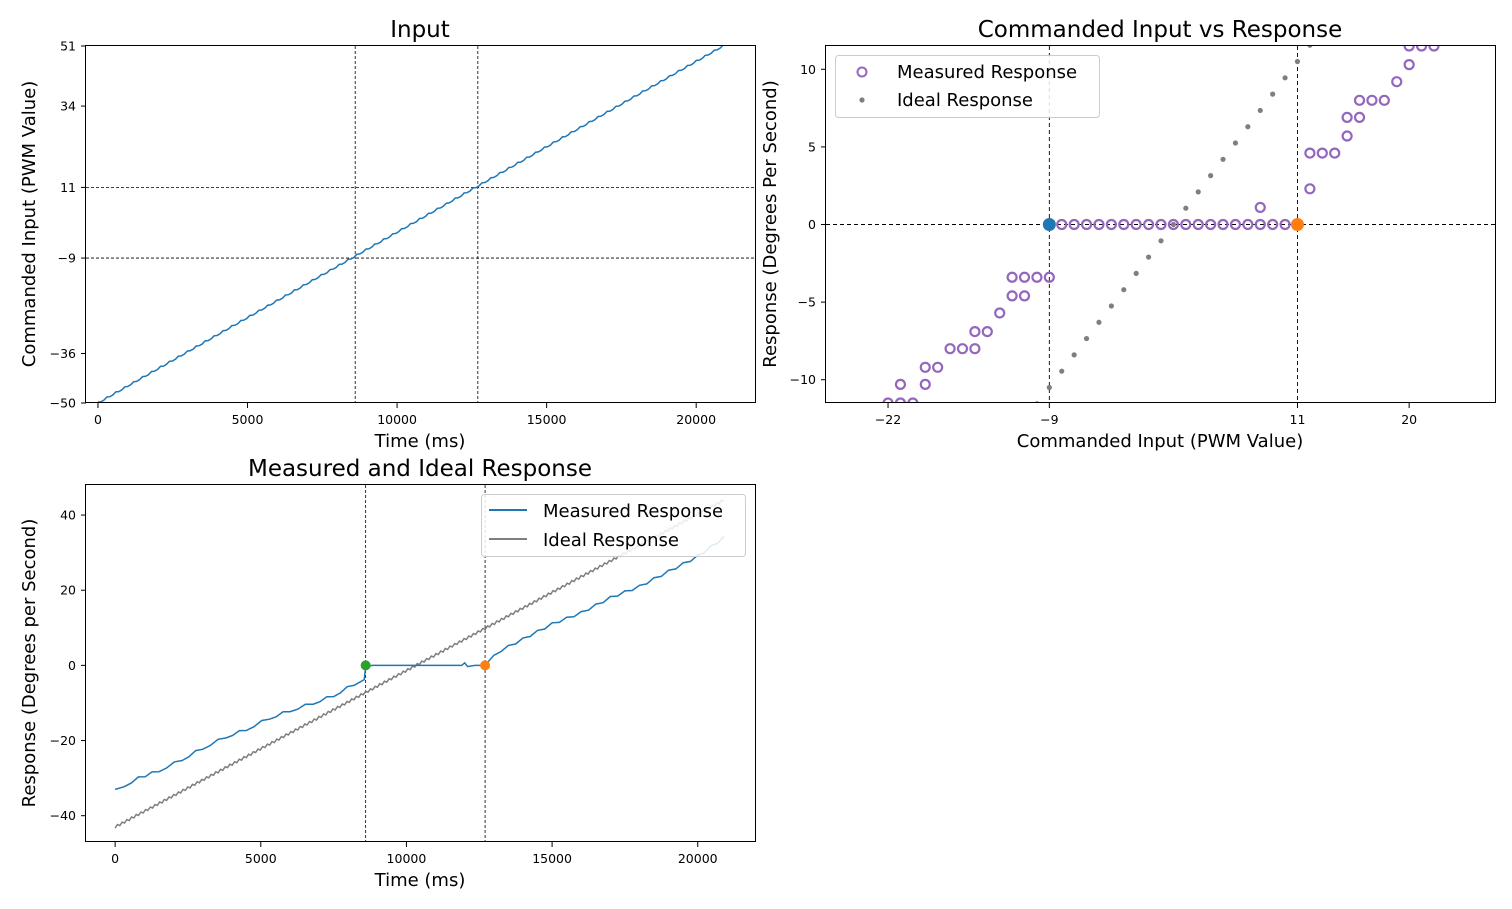 This screenshot has width=1512, height=909. I want to click on input-vs-response-y-ticks: −10 −5 0 5 10, so click(808, 224).